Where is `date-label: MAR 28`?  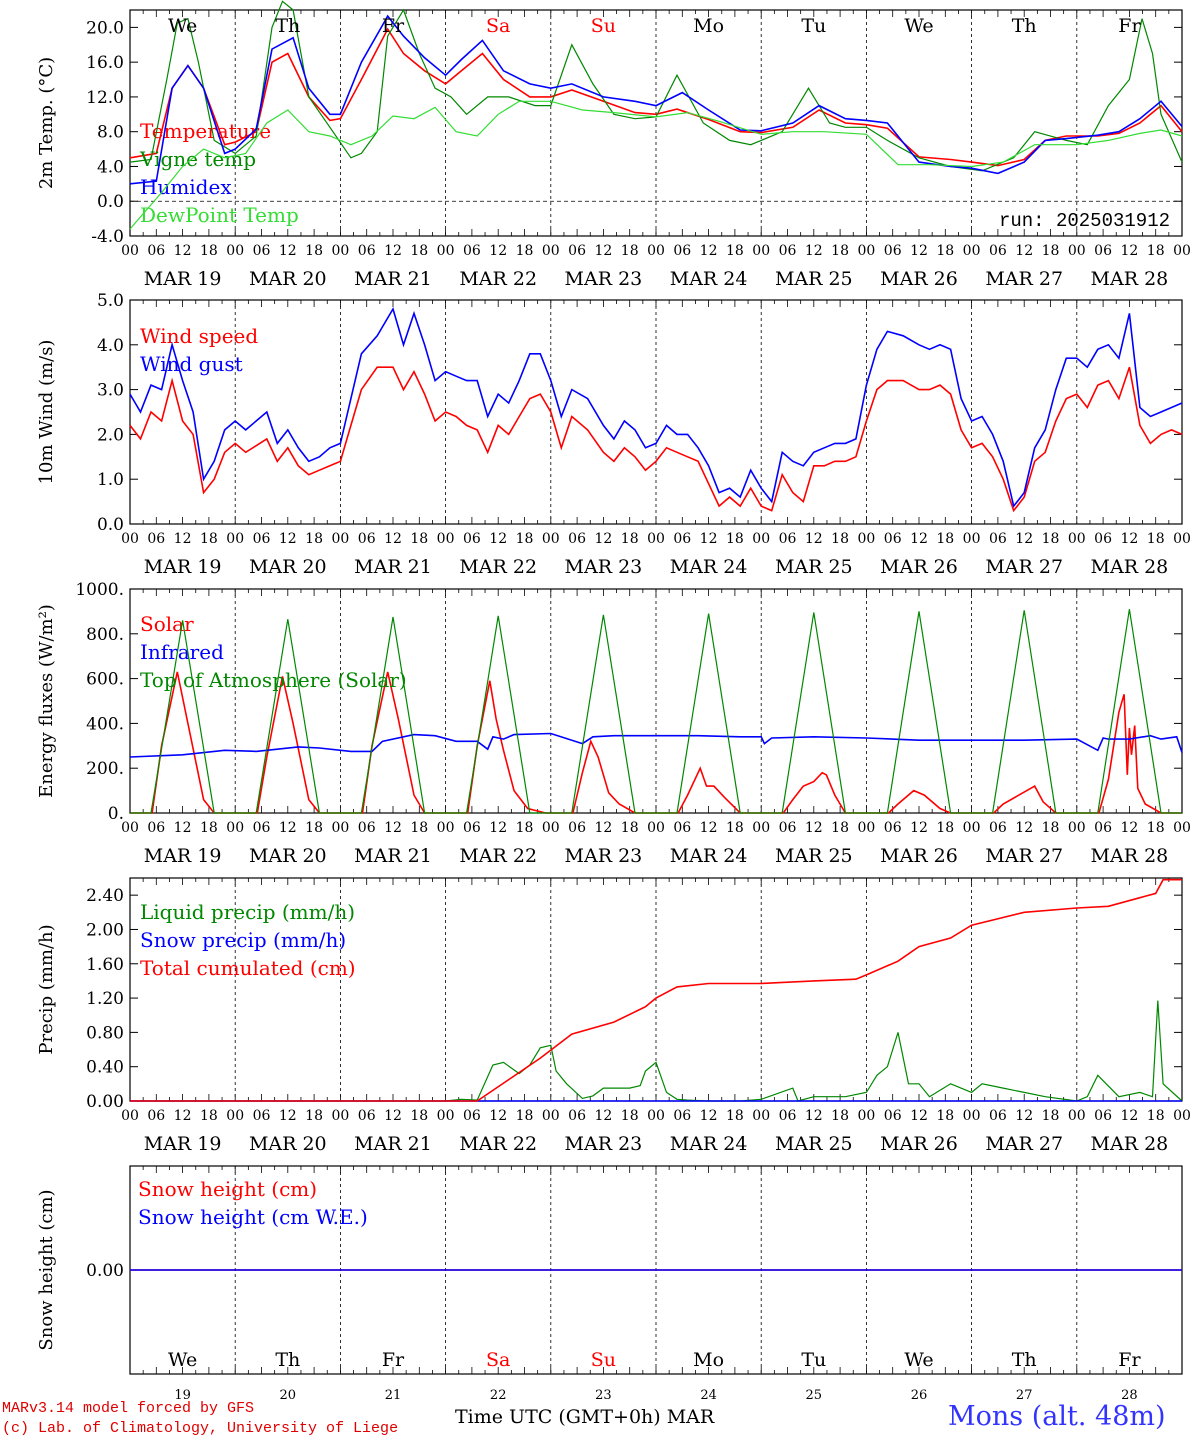 date-label: MAR 28 is located at coordinates (1130, 279).